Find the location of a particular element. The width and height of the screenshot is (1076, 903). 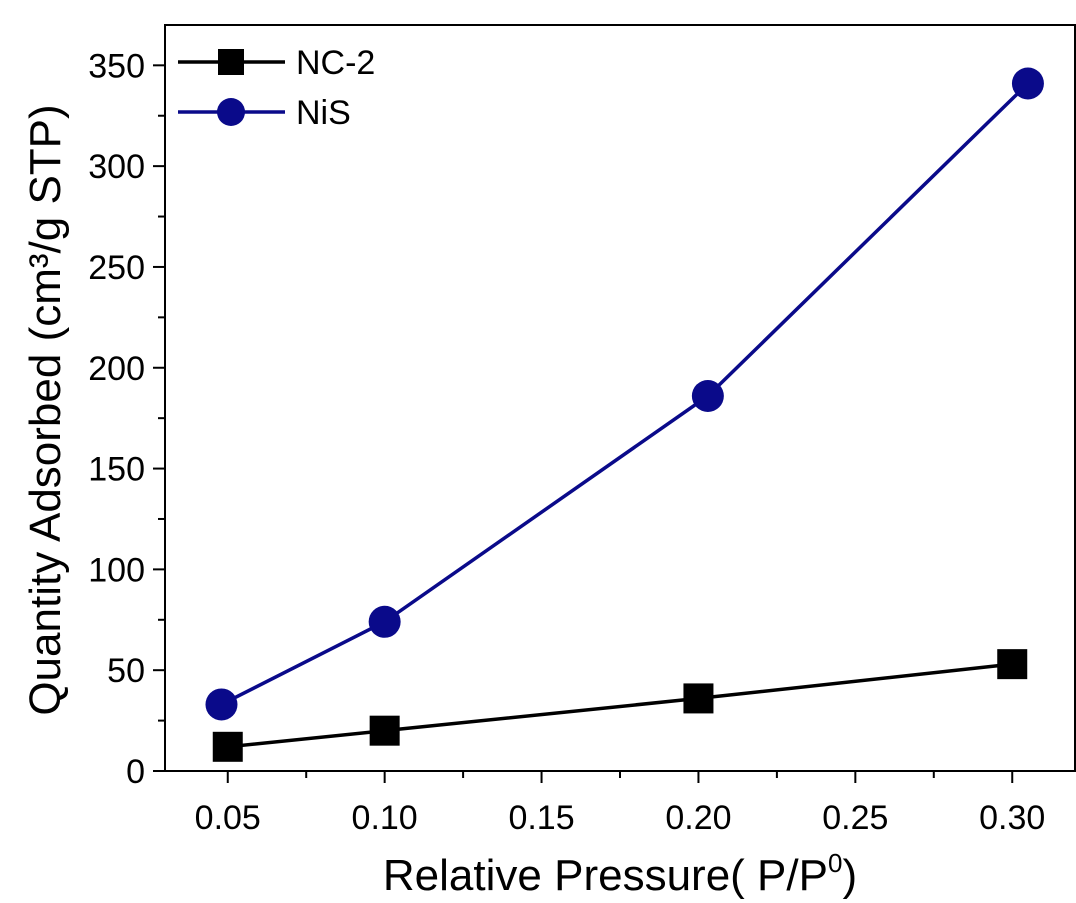

legend-label-nis: NiS is located at coordinates (323, 113).